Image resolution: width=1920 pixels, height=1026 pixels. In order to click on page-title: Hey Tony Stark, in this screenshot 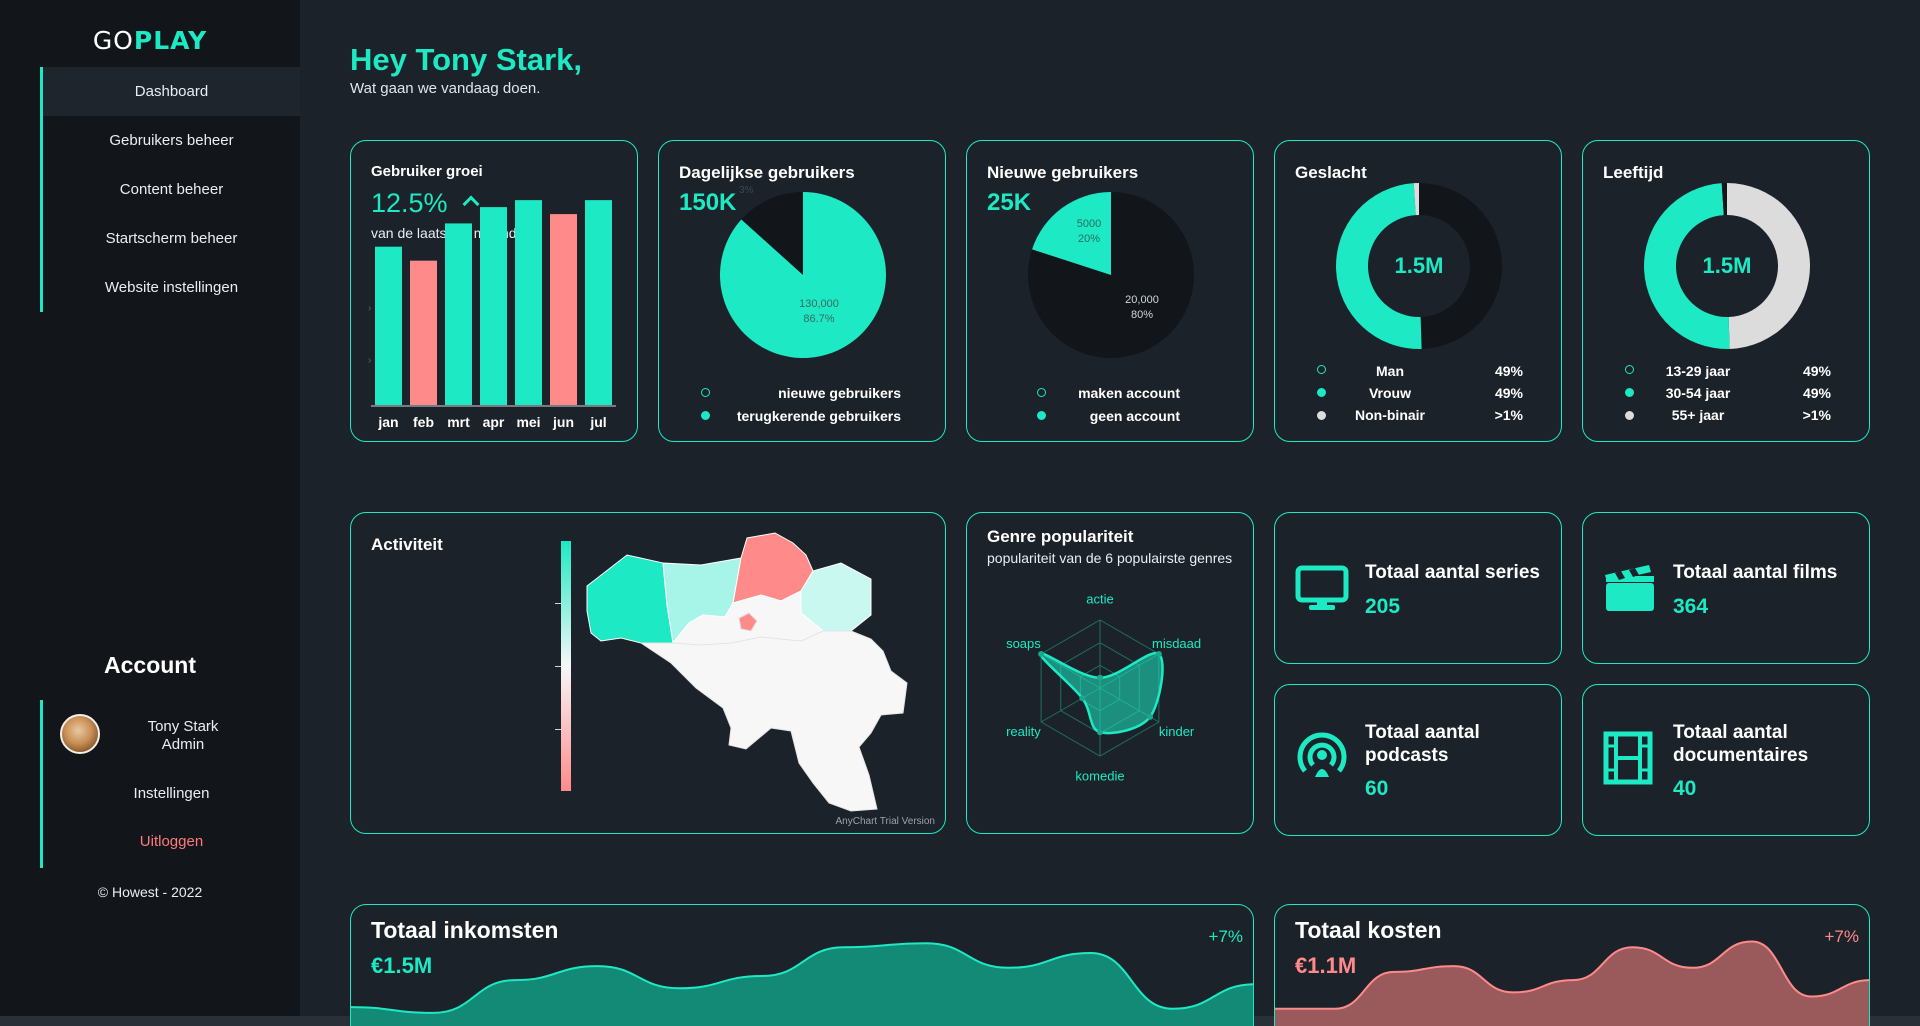, I will do `click(466, 59)`.